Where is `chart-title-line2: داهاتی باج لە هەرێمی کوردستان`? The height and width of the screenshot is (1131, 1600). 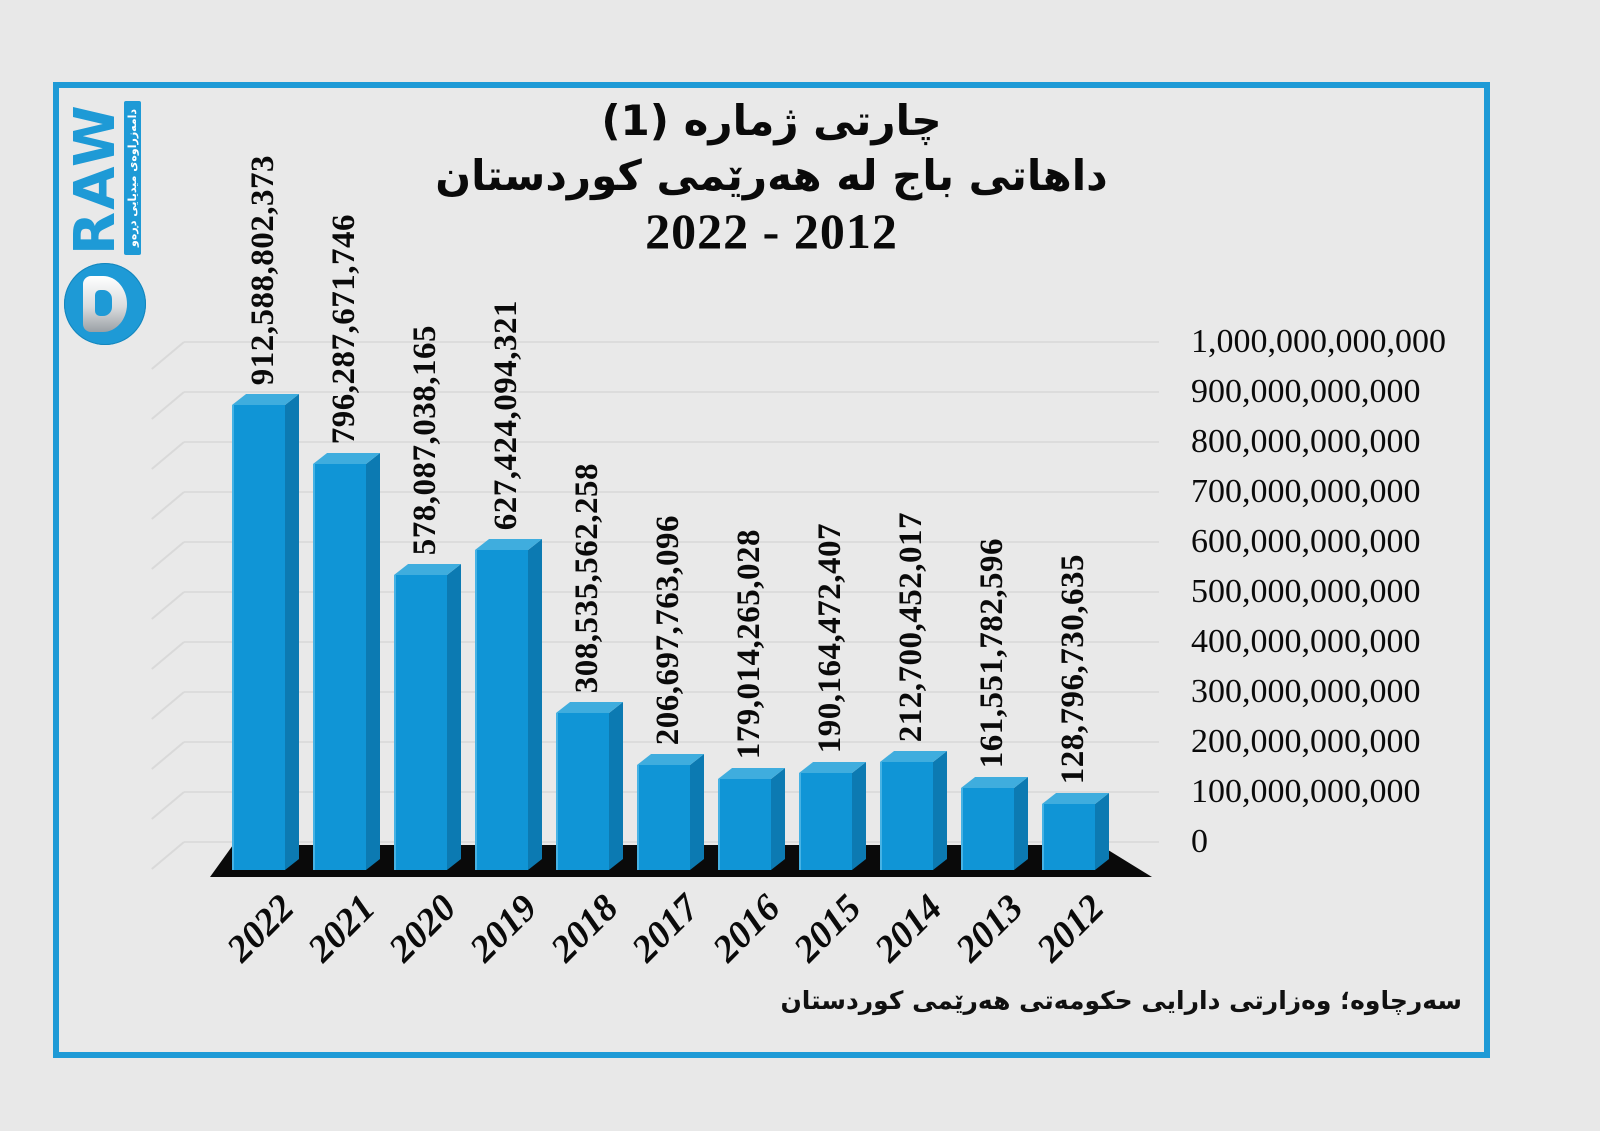
chart-title-line2: داهاتی باج لە هەرێمی کوردستان is located at coordinates (771, 175).